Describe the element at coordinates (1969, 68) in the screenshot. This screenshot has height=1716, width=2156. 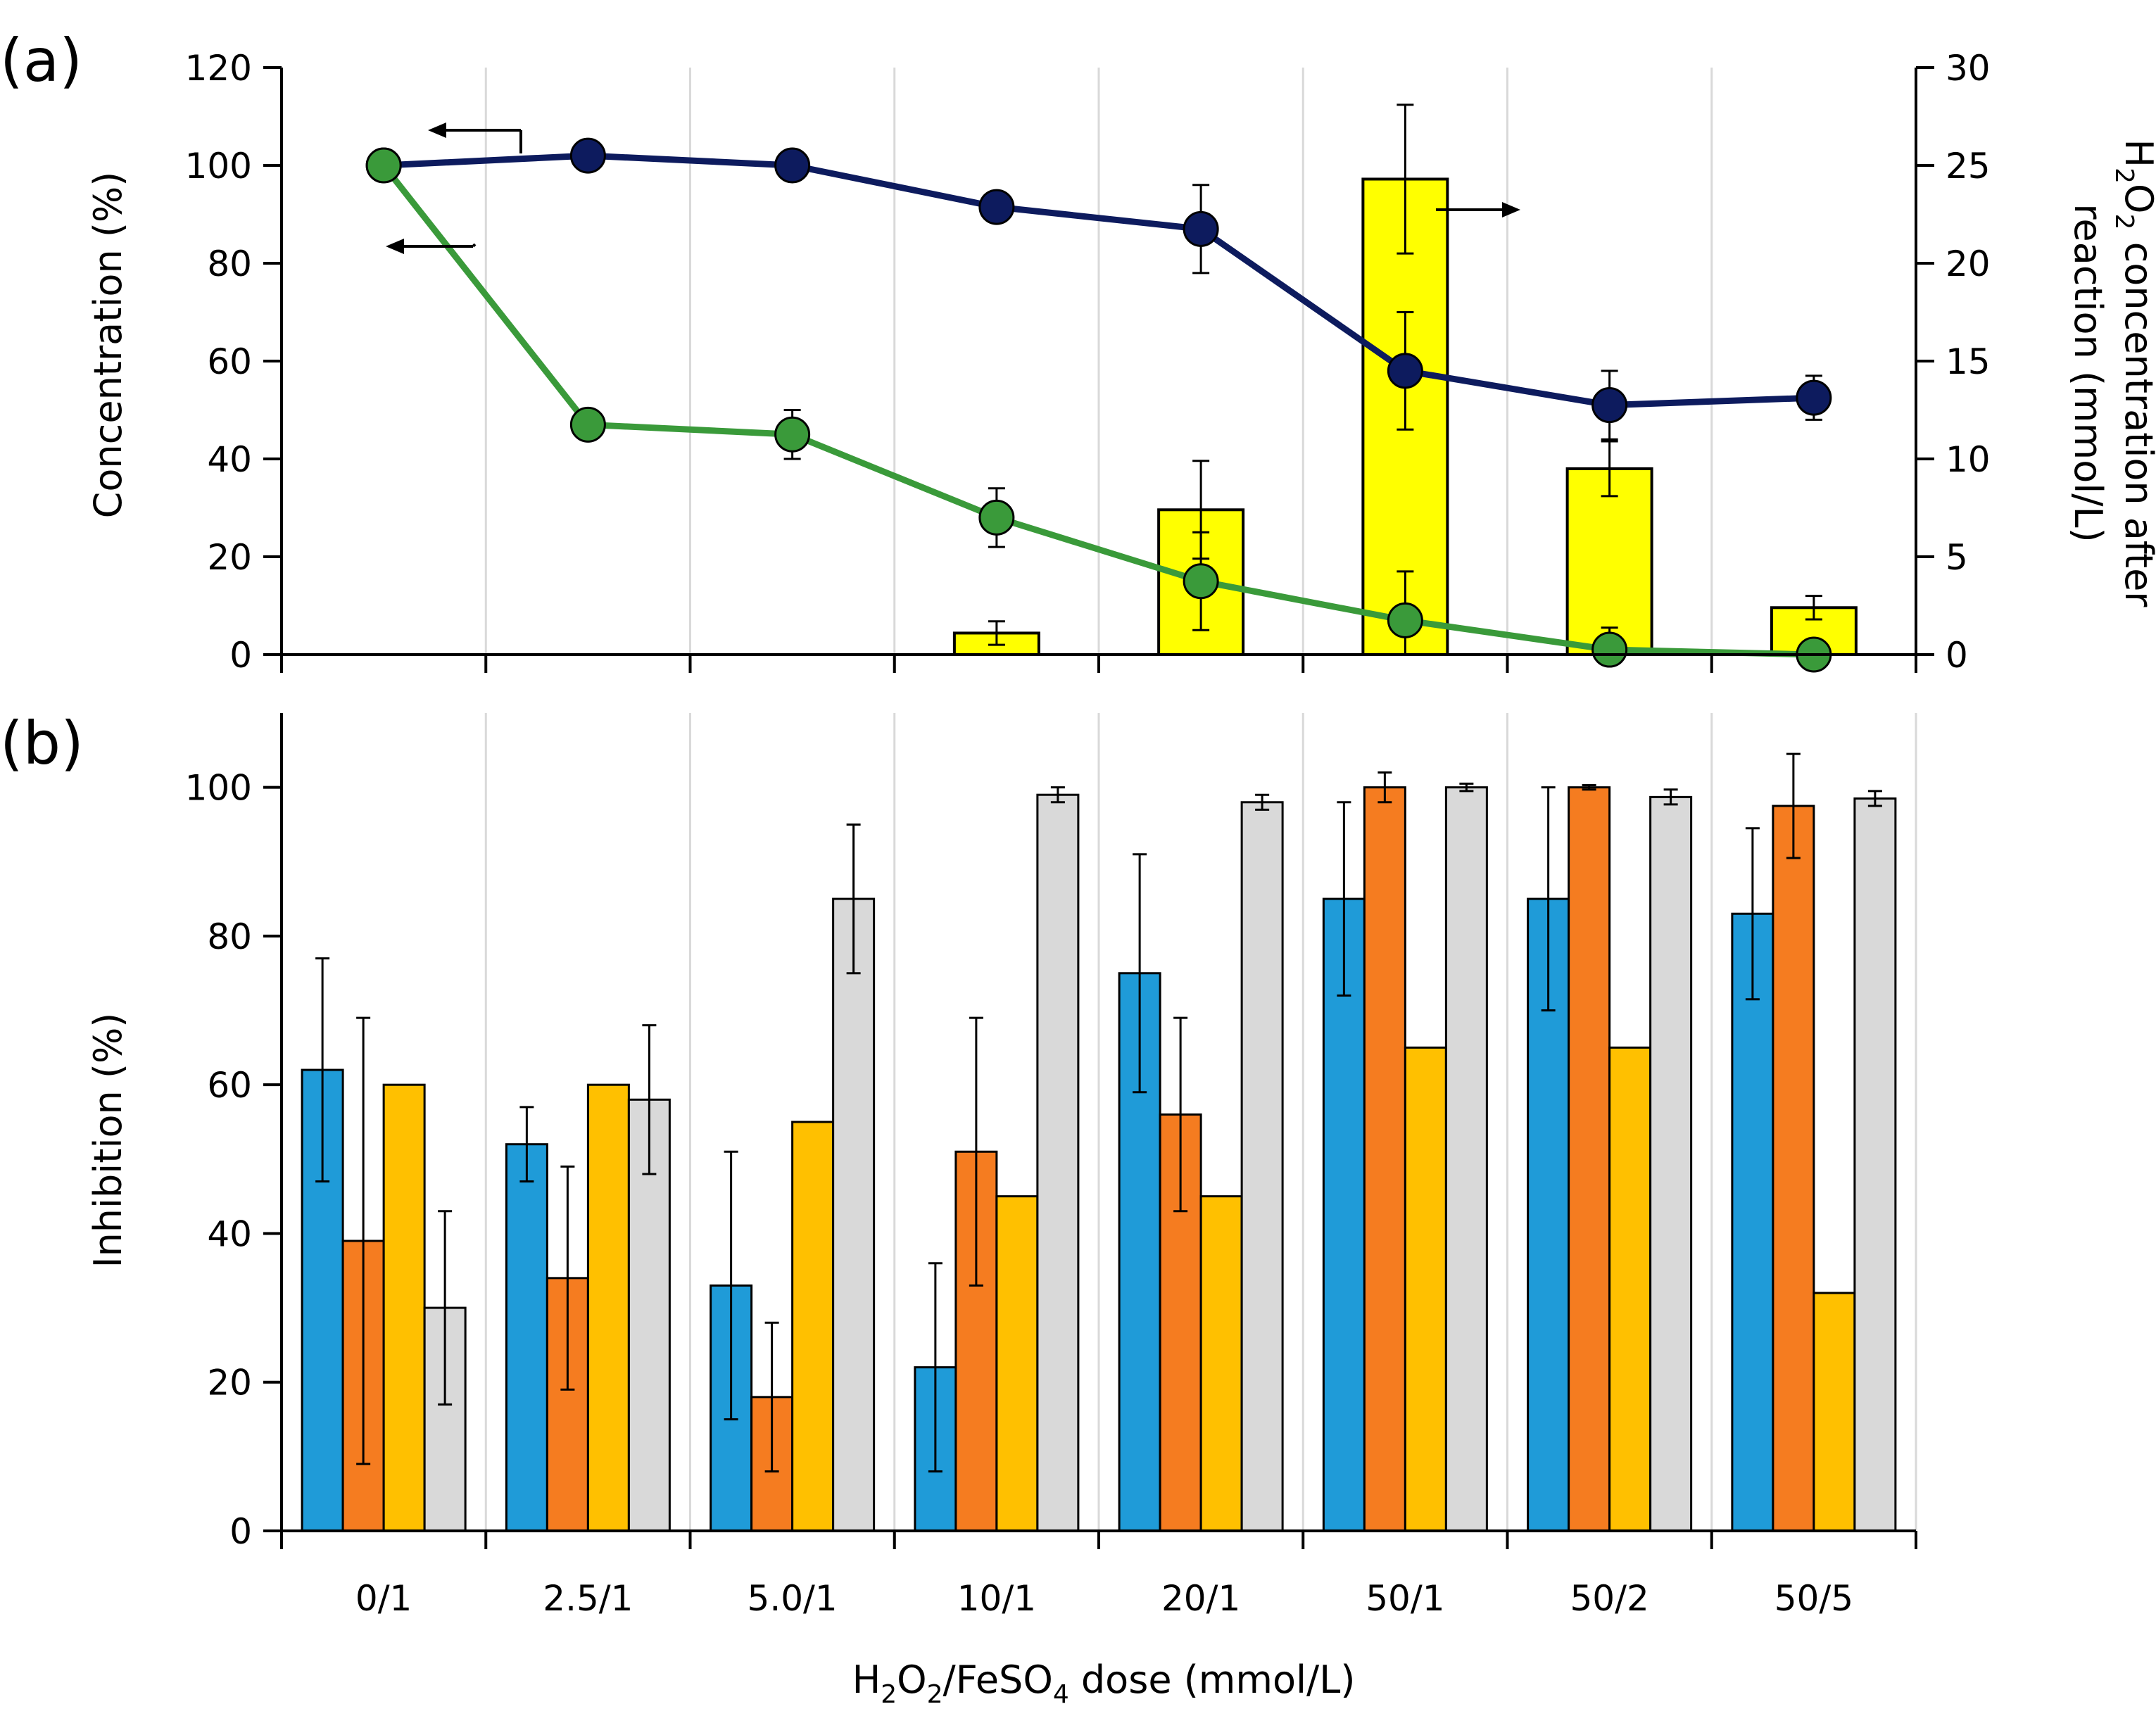
I see `y2-tick-label: 30` at that location.